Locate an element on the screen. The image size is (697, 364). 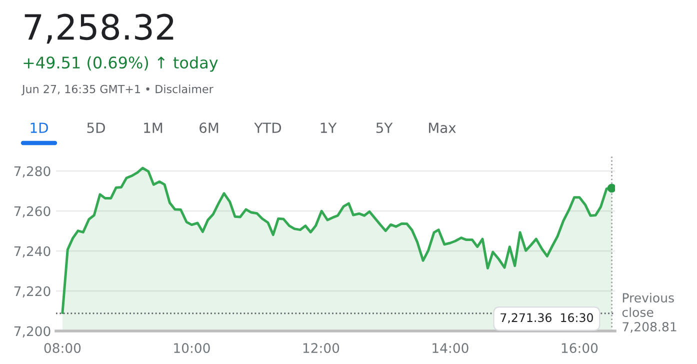
text: 6M is located at coordinates (209, 128).